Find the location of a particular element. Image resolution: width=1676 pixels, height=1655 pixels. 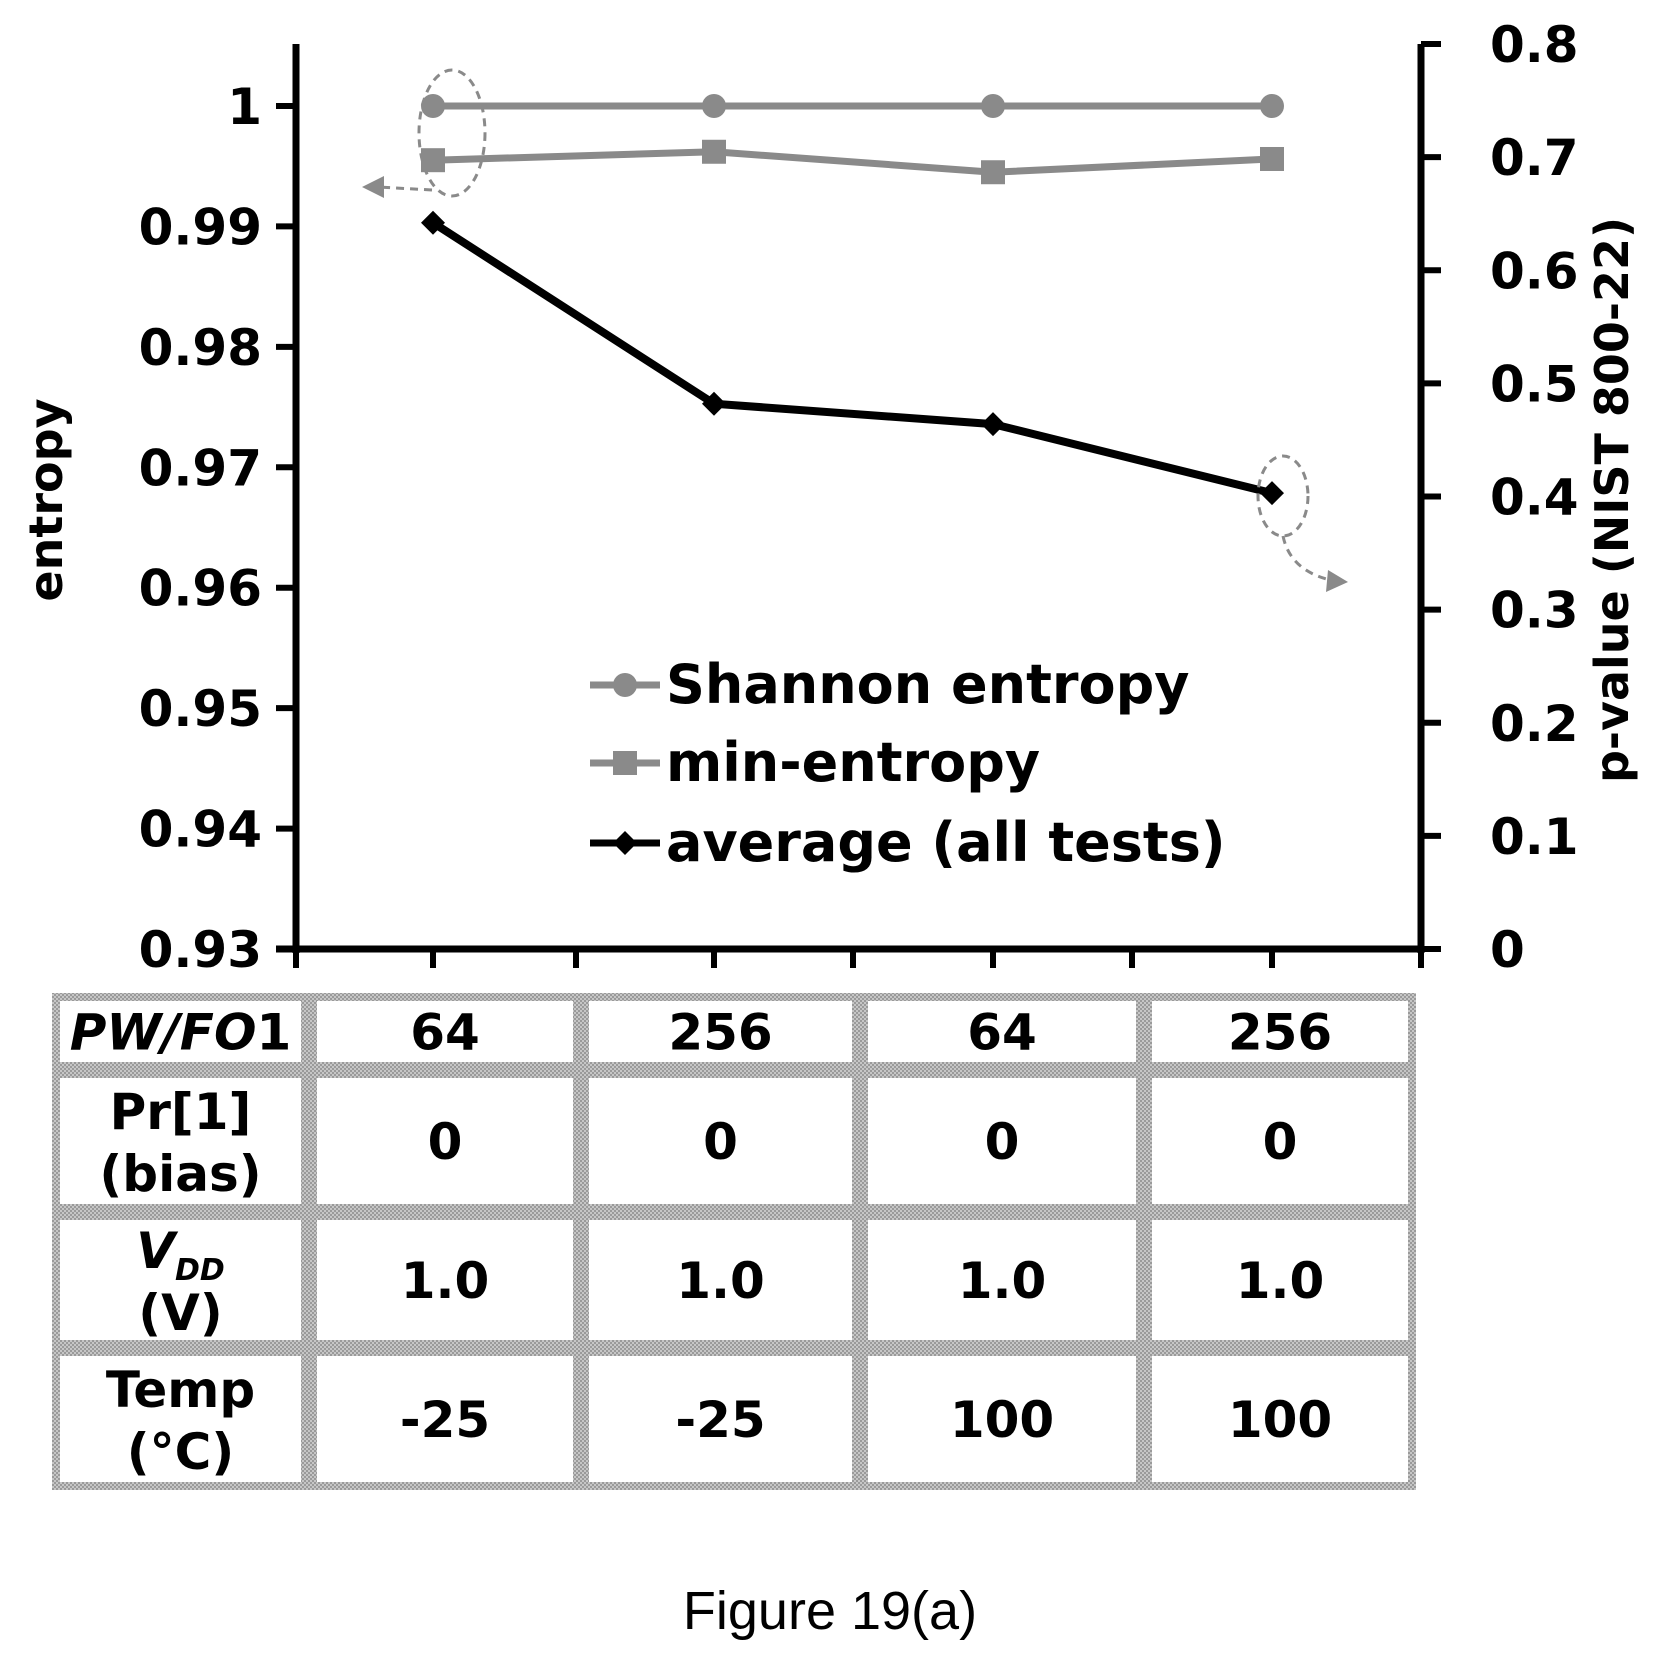

table-row-sublabel: (°C) is located at coordinates (180, 1452).